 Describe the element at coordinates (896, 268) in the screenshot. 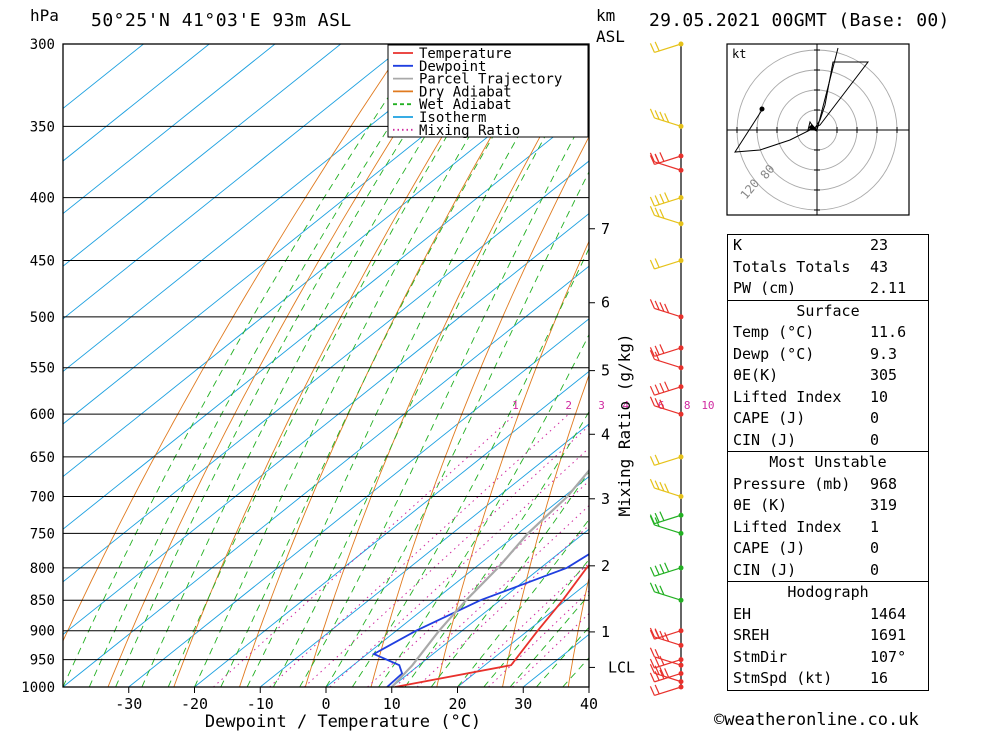

I see `general-value: 43` at that location.